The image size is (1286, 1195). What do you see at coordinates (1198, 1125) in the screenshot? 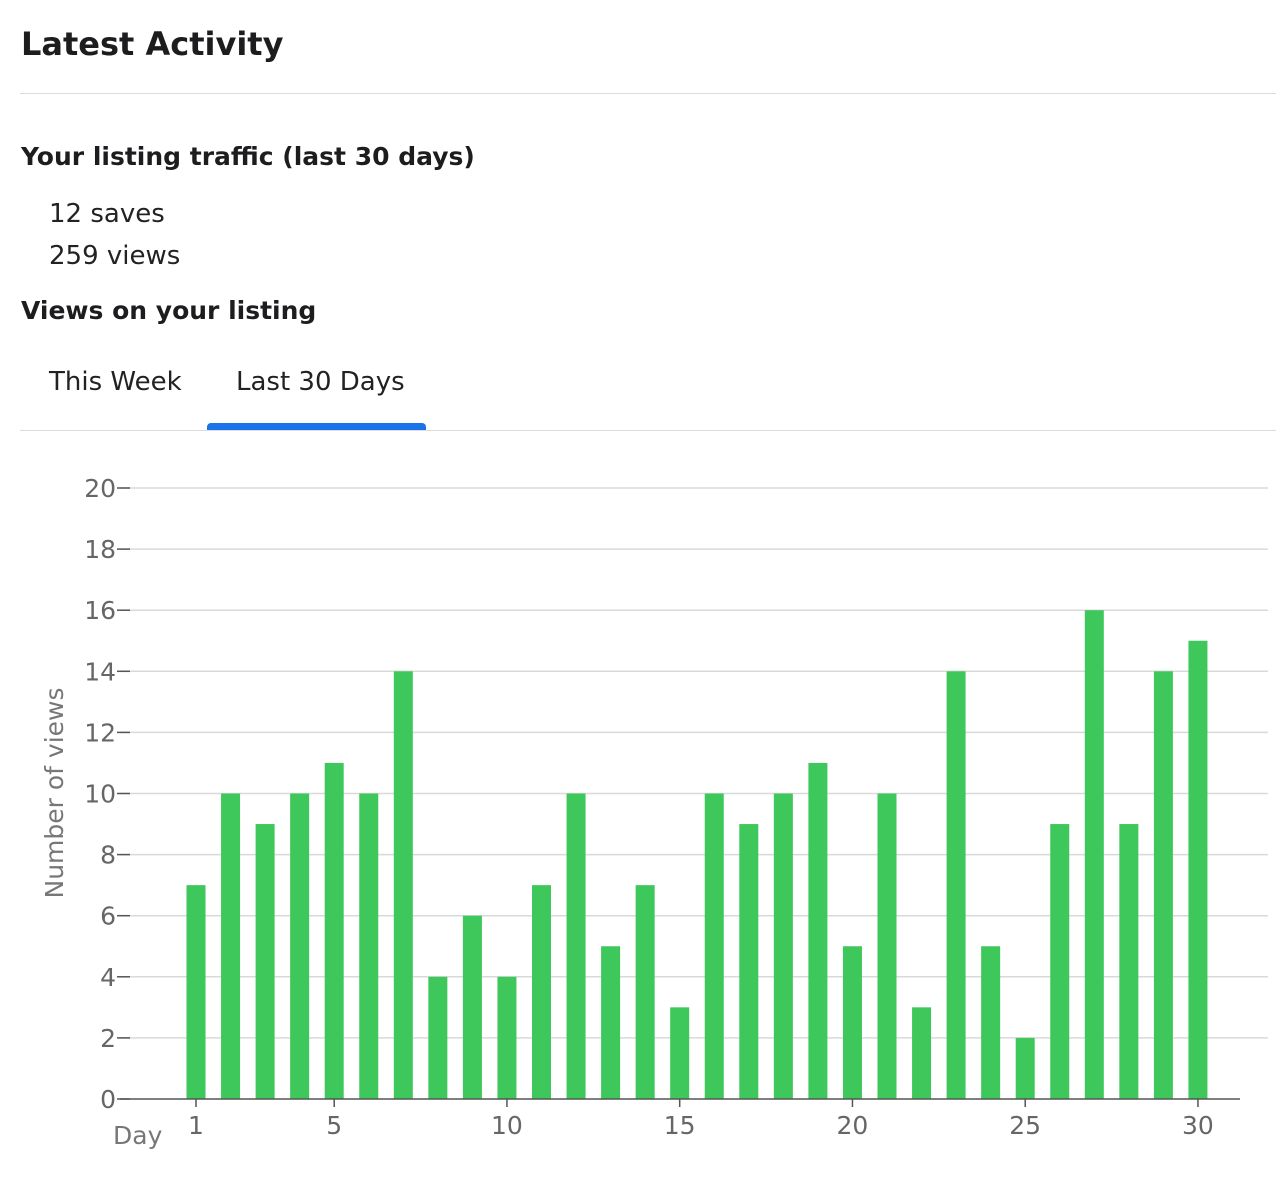
I see `x-tick-label: 30` at bounding box center [1198, 1125].